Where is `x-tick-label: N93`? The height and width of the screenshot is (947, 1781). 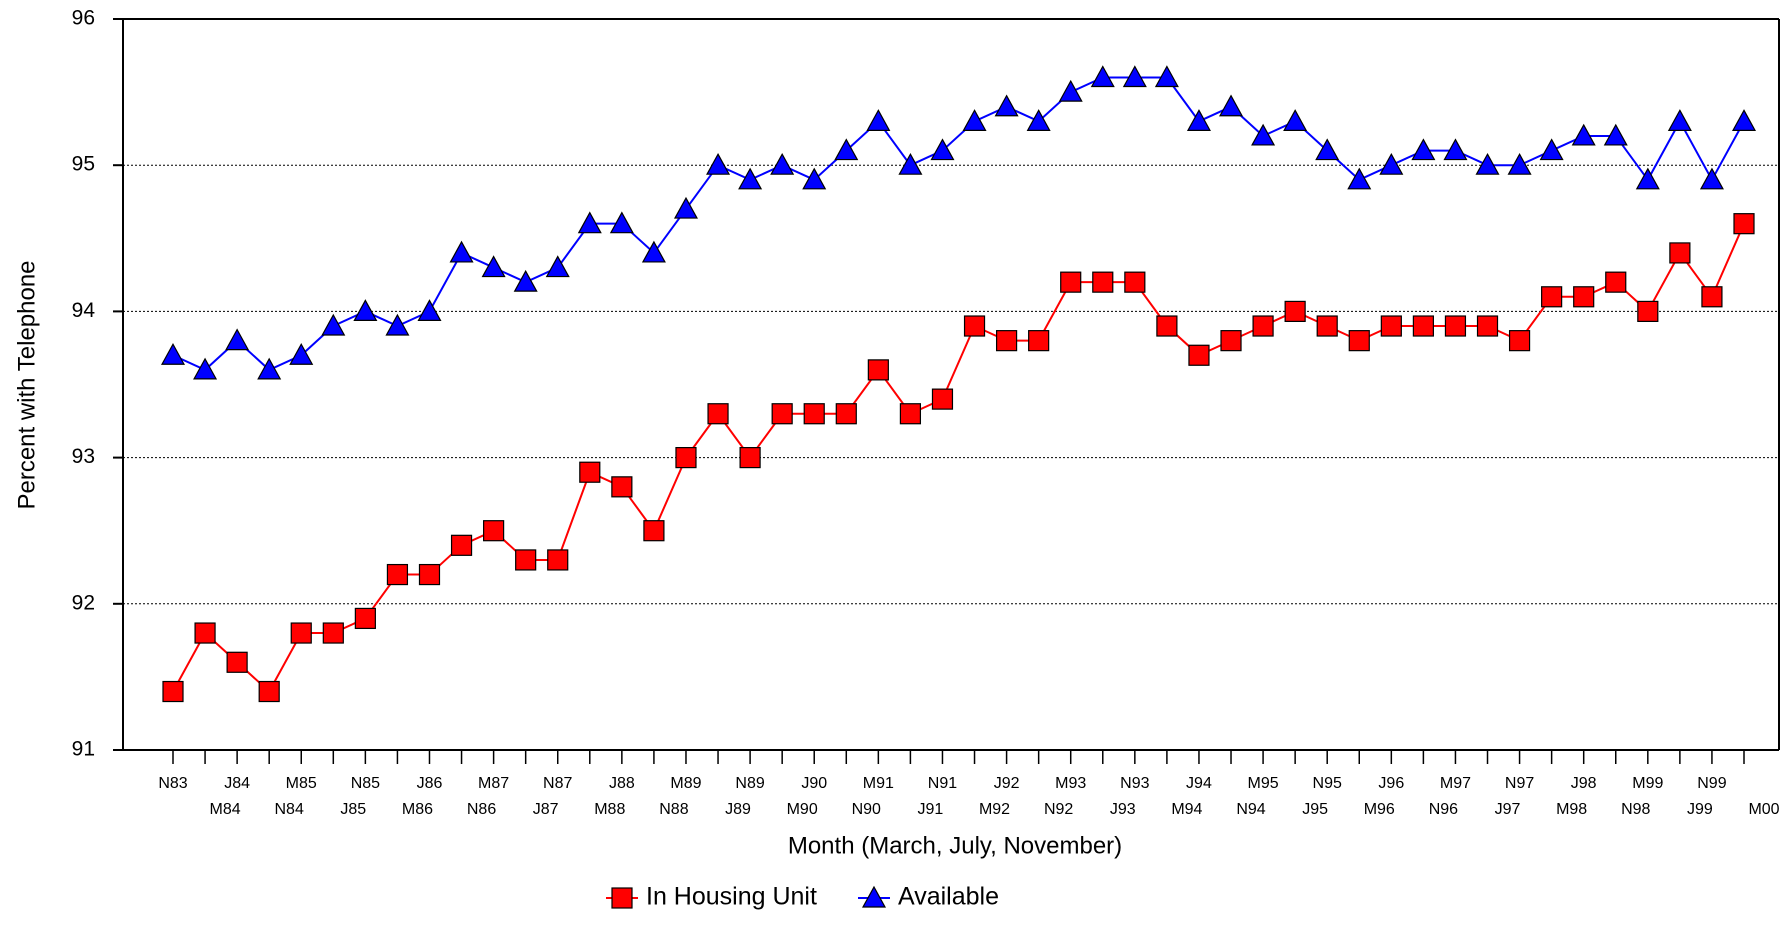 x-tick-label: N93 is located at coordinates (1134, 783).